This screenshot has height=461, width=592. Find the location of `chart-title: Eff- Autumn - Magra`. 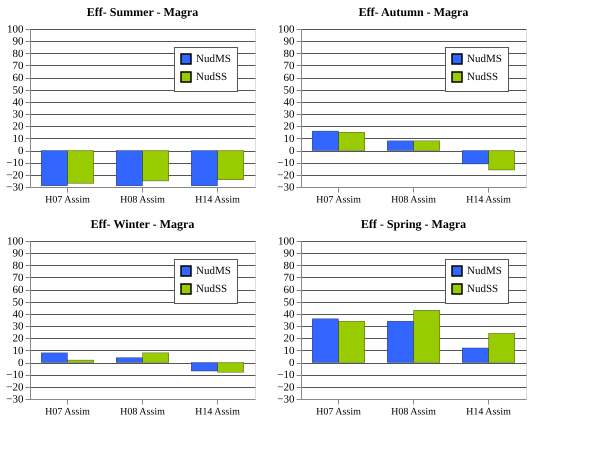

chart-title: Eff- Autumn - Magra is located at coordinates (413, 12).